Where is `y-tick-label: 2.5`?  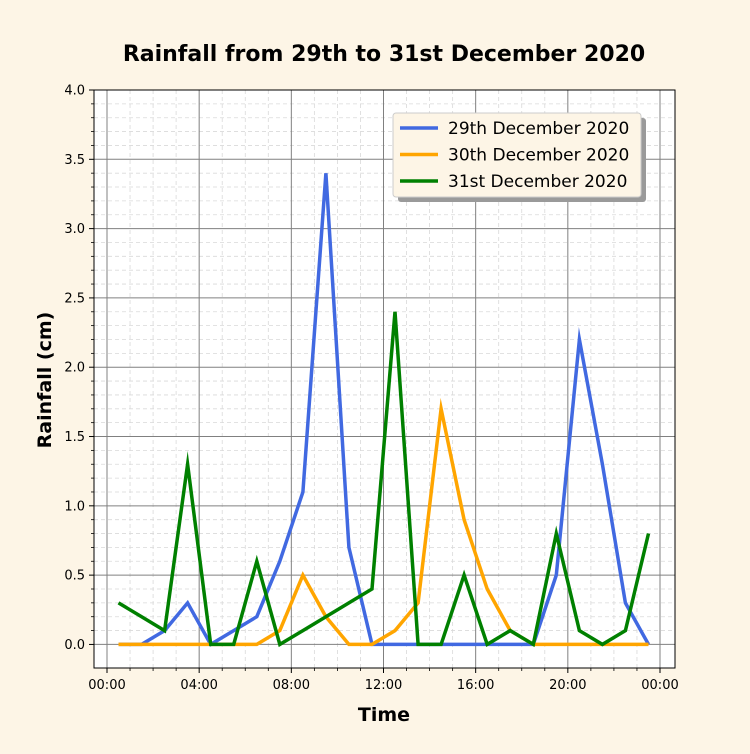
y-tick-label: 2.5 is located at coordinates (74, 298).